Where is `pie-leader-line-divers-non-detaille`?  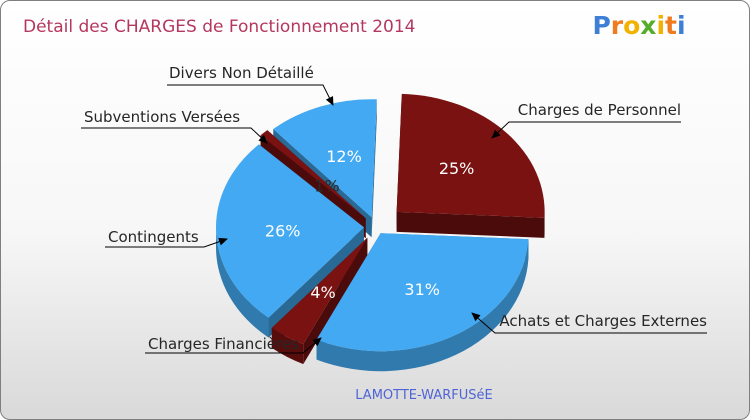 pie-leader-line-divers-non-detaille is located at coordinates (250, 95).